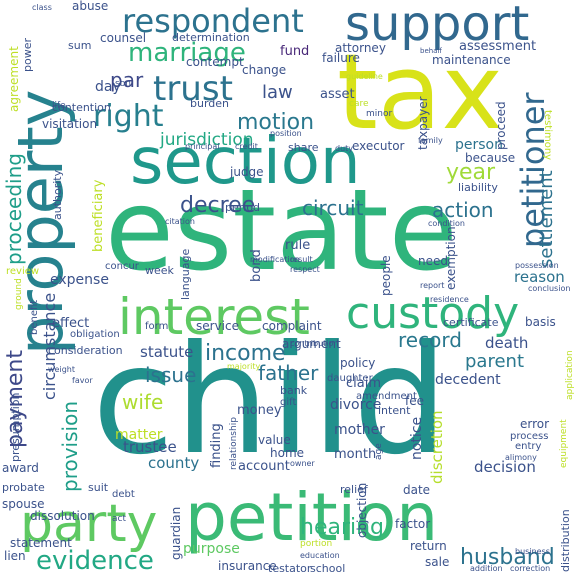 The width and height of the screenshot is (576, 576). What do you see at coordinates (507, 557) in the screenshot?
I see `word: husband` at bounding box center [507, 557].